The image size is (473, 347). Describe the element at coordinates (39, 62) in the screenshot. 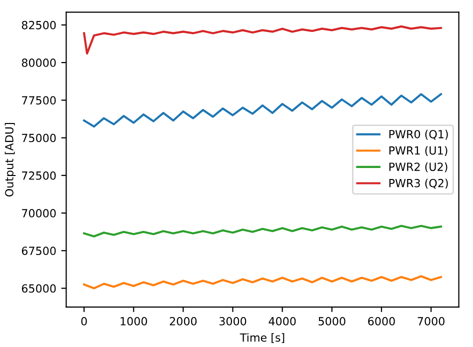

I see `y-tick-label: 80000` at that location.